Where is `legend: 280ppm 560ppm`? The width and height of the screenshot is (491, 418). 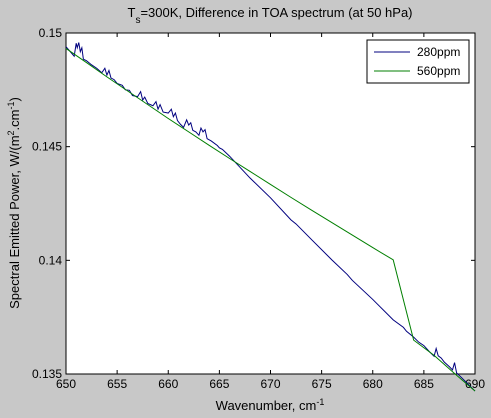
legend: 280ppm 560ppm is located at coordinates (418, 61).